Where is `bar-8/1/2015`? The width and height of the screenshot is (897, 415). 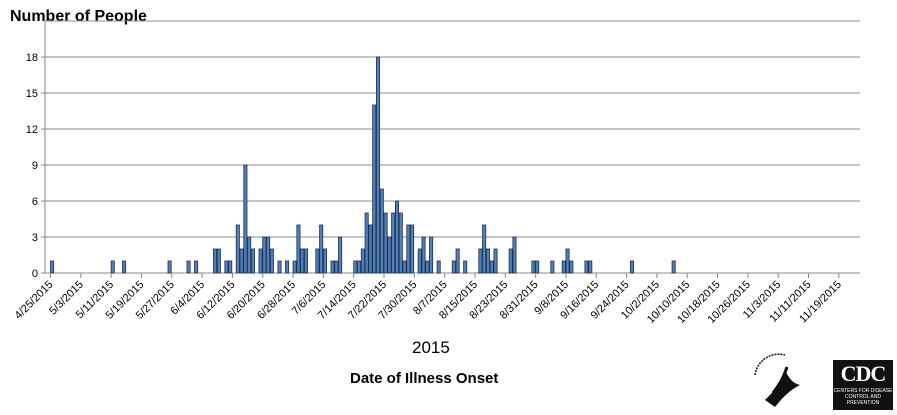
bar-8/1/2015 is located at coordinates (423, 255).